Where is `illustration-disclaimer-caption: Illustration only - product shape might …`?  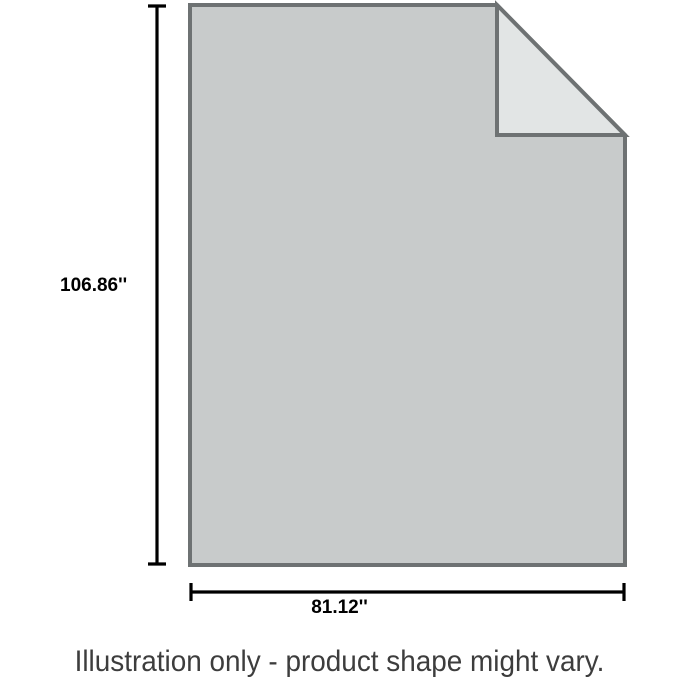
illustration-disclaimer-caption: Illustration only - product shape might … is located at coordinates (339, 661).